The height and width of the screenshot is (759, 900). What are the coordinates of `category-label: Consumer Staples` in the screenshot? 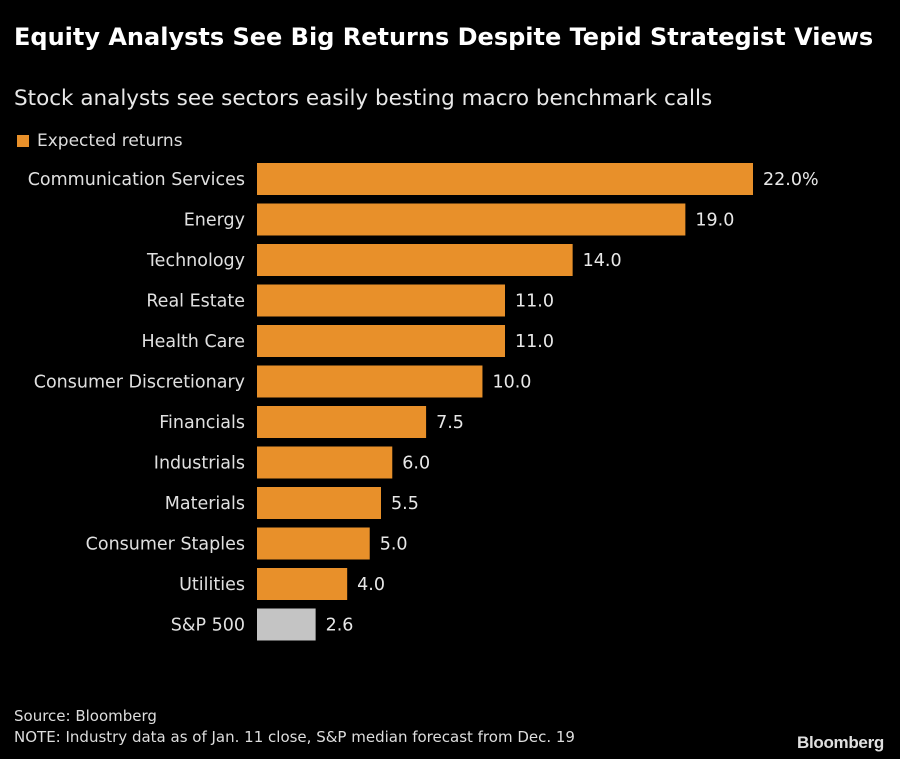 It's located at (165, 545).